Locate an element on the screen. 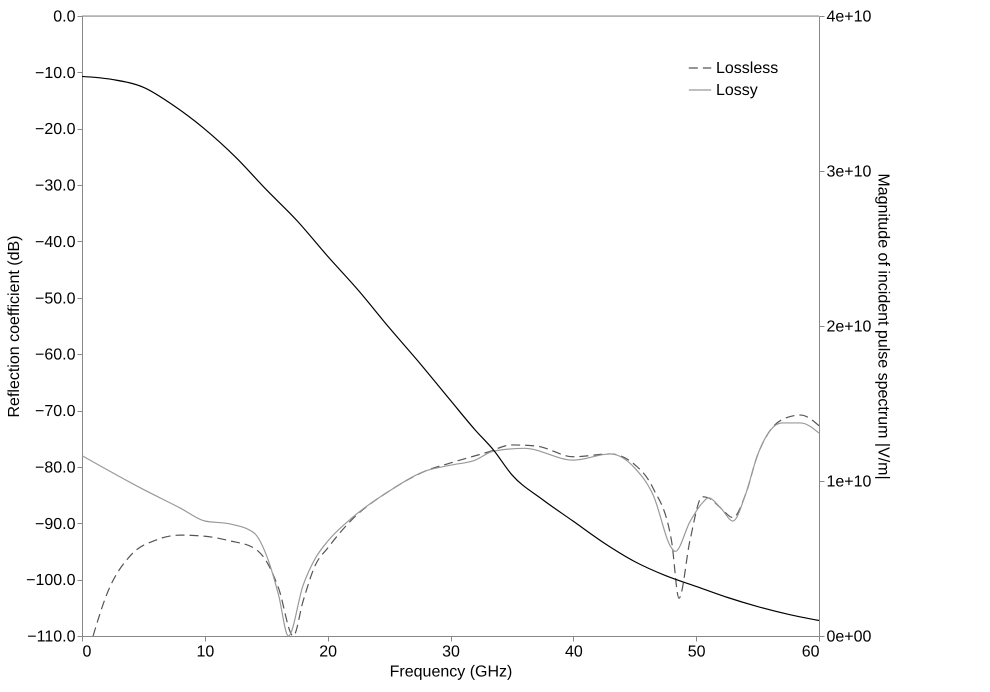  x-tick-label: 50 is located at coordinates (697, 652).